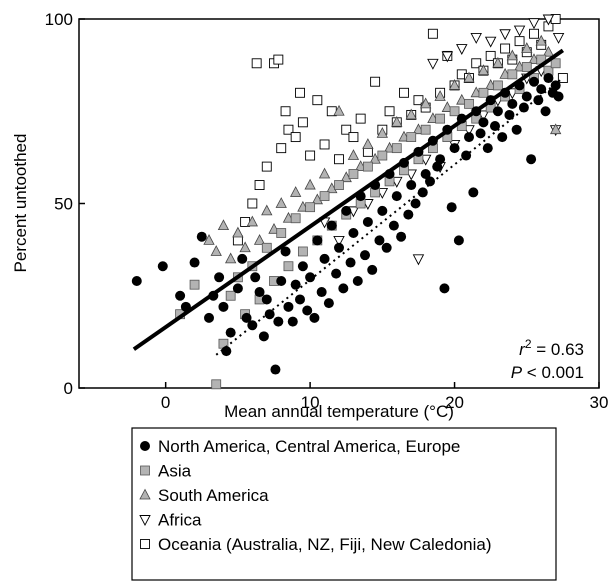  What do you see at coordinates (213, 495) in the screenshot?
I see `legend-label: South America` at bounding box center [213, 495].